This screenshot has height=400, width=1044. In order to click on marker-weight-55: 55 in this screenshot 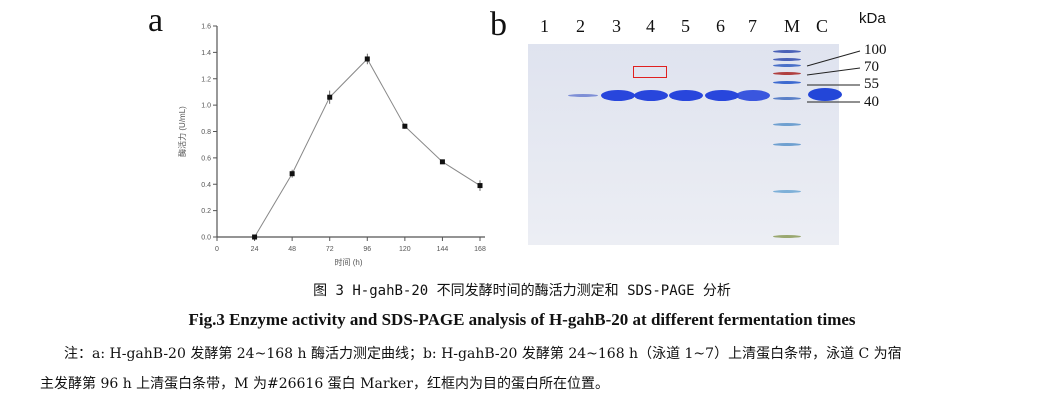, I will do `click(871, 84)`.